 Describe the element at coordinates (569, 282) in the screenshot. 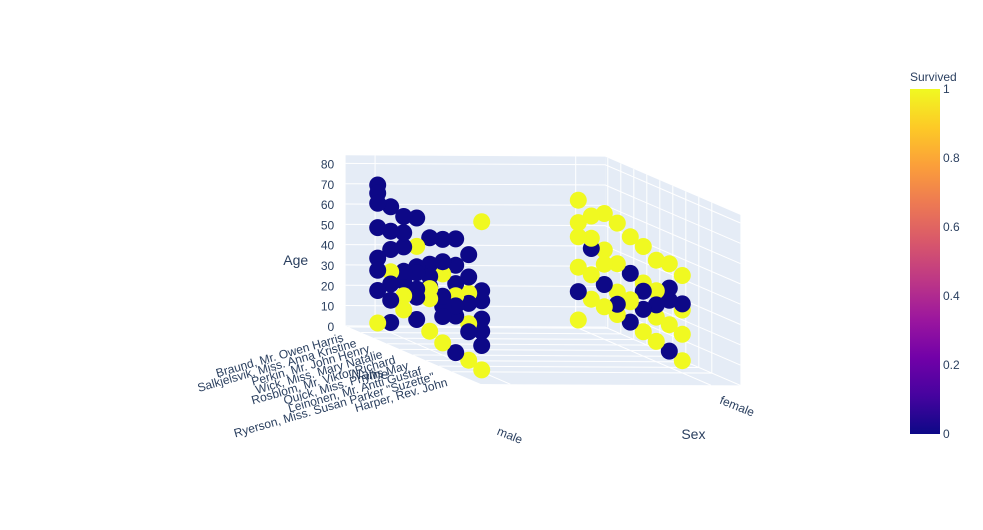

I see `grid-line-name` at that location.